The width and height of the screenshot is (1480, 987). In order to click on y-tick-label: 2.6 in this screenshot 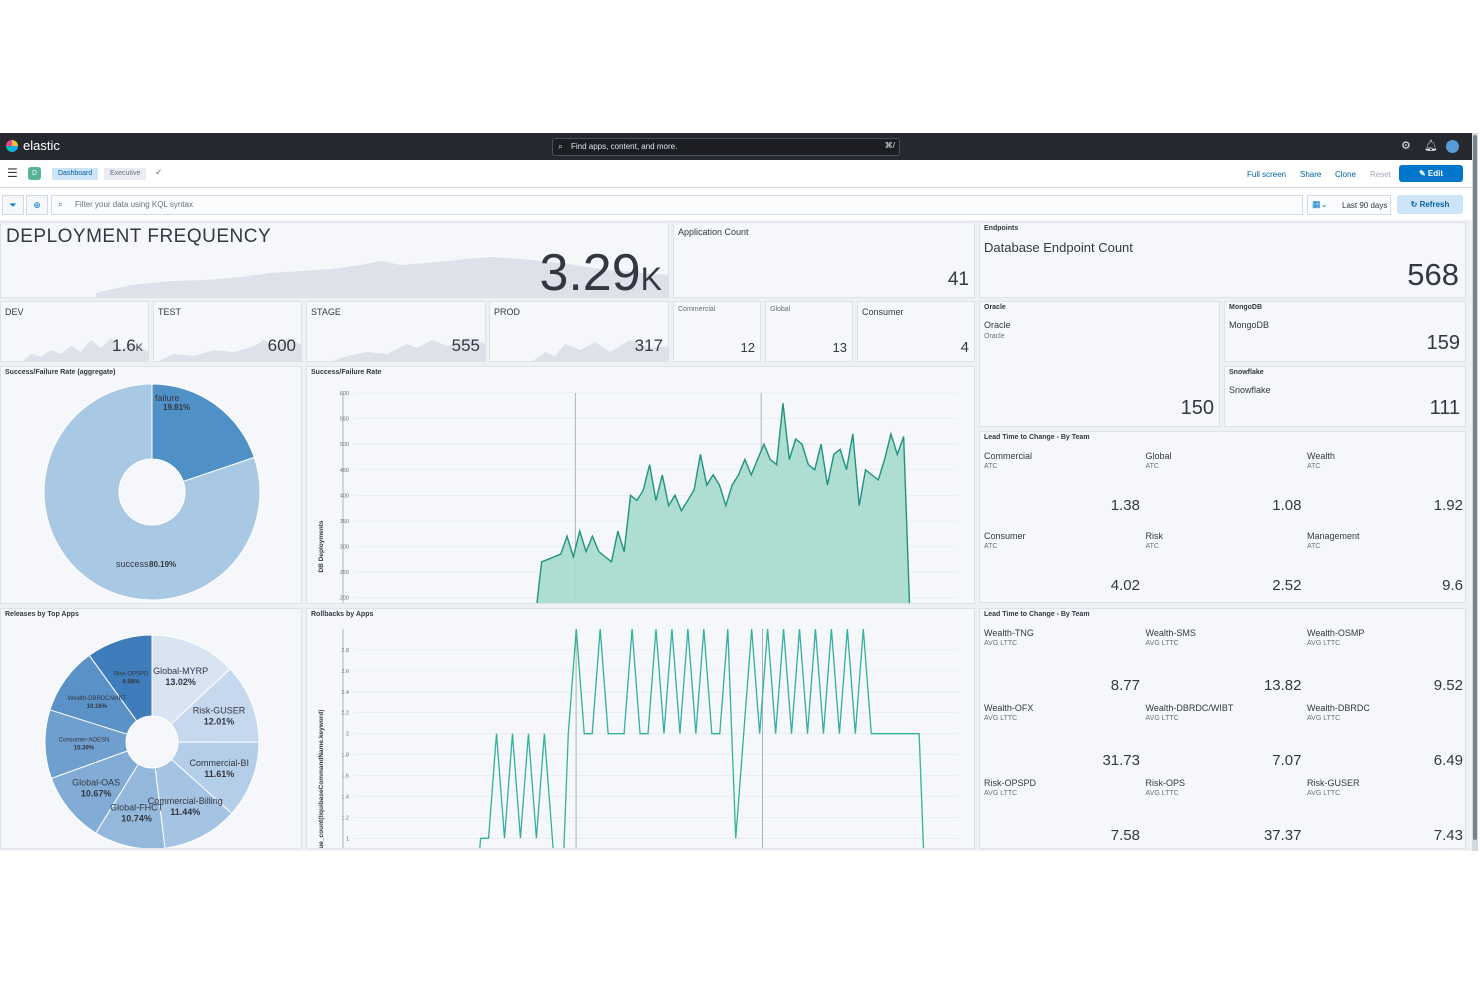, I will do `click(345, 672)`.